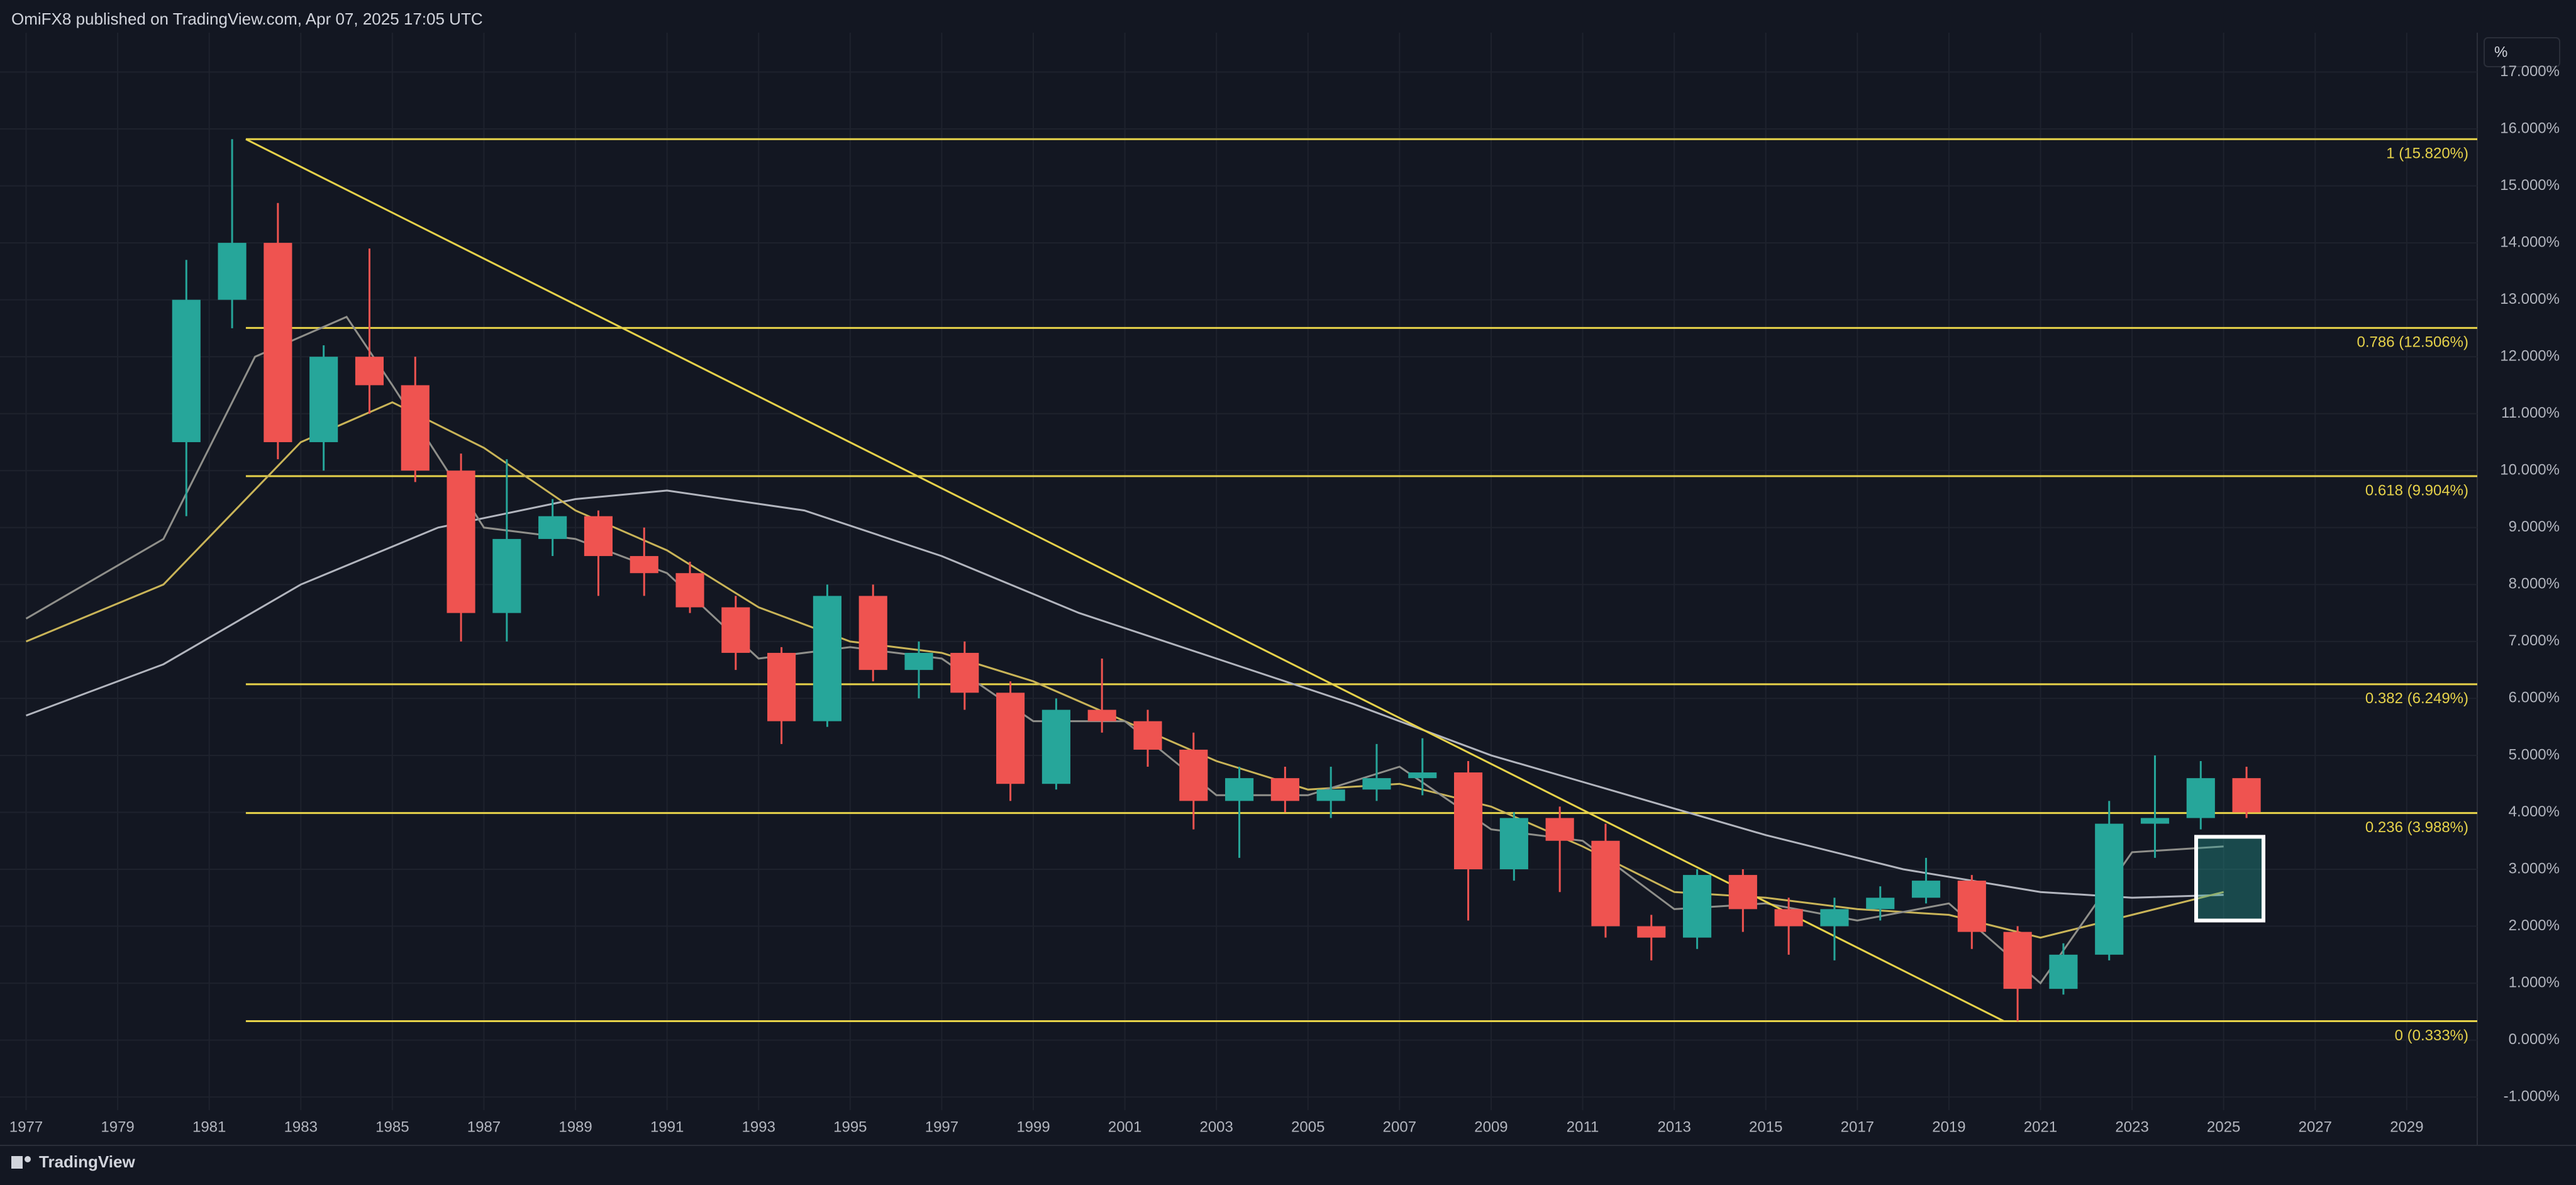 The height and width of the screenshot is (1185, 2576). Describe the element at coordinates (667, 1127) in the screenshot. I see `x-tick-label: 1991` at that location.